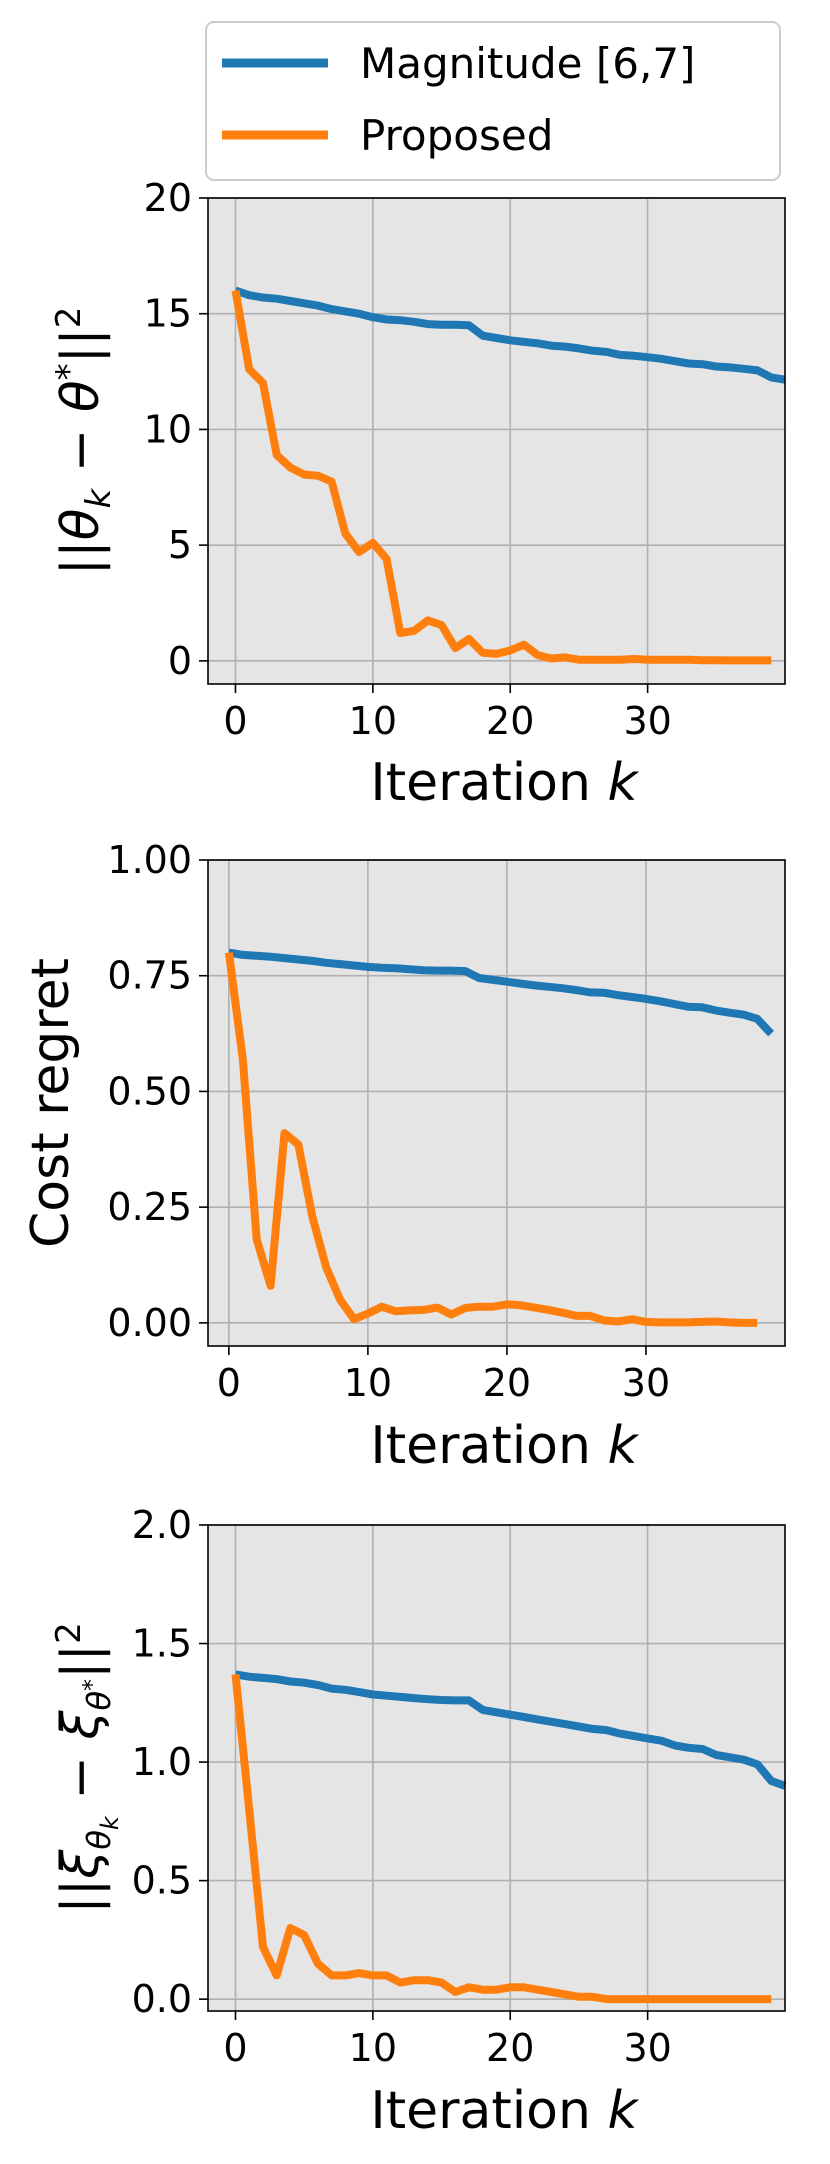 This screenshot has width=830, height=2164. Describe the element at coordinates (527, 63) in the screenshot. I see `legend-label-magnitude: Magnitude [6,7]` at that location.